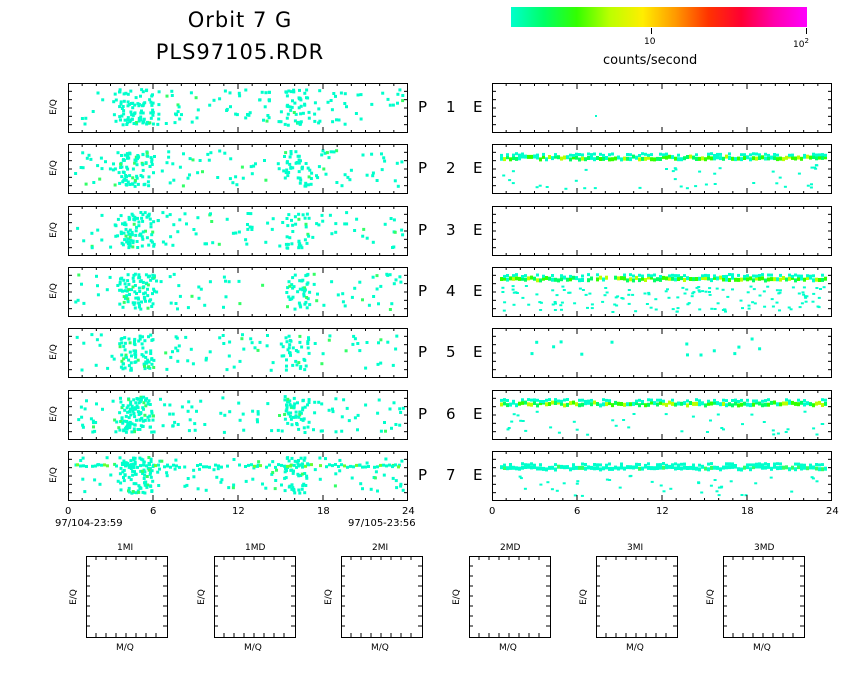  What do you see at coordinates (747, 511) in the screenshot?
I see `x-tick-label: 18` at bounding box center [747, 511].